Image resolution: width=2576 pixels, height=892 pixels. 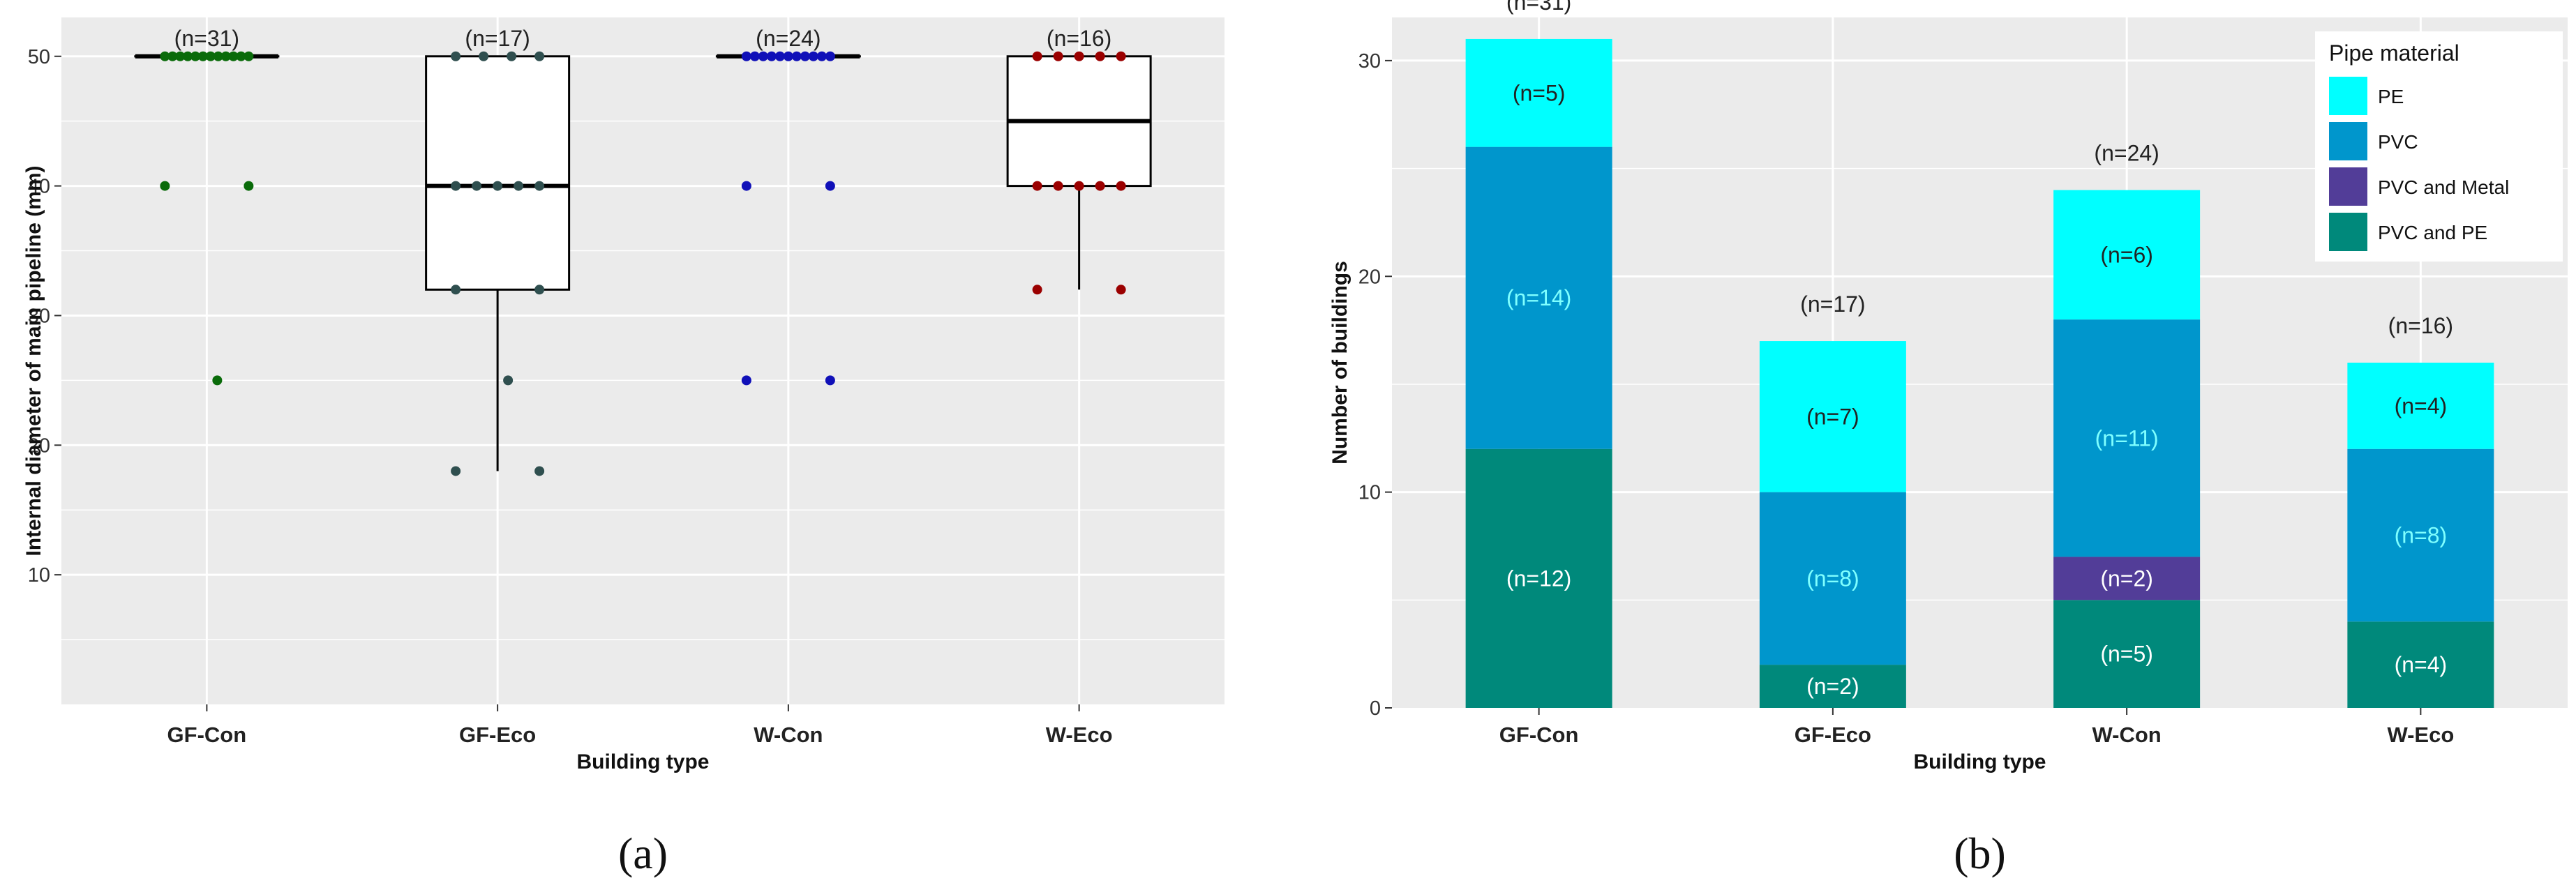 I want to click on box-body, so click(x=498, y=173).